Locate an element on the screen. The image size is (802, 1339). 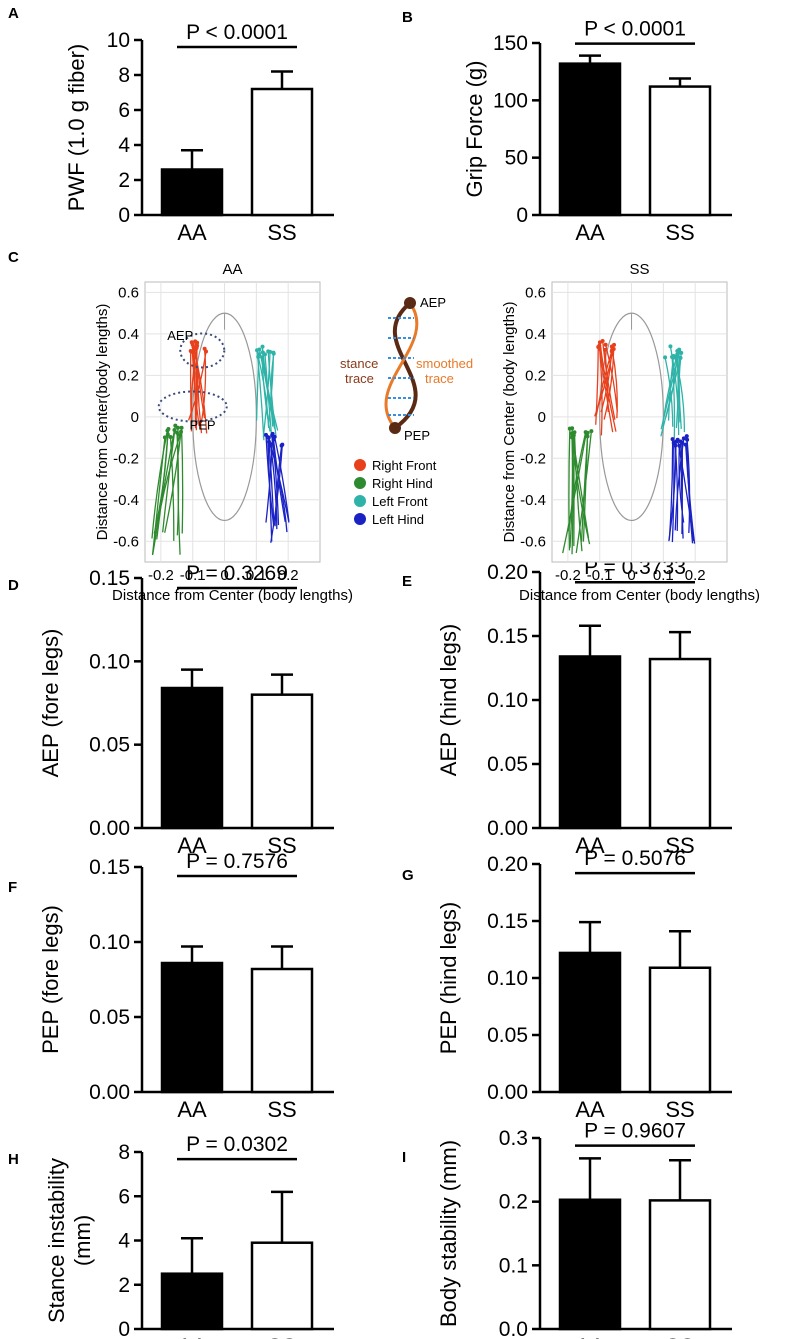
y-tick-label: -0.6 is located at coordinates (126, 541).